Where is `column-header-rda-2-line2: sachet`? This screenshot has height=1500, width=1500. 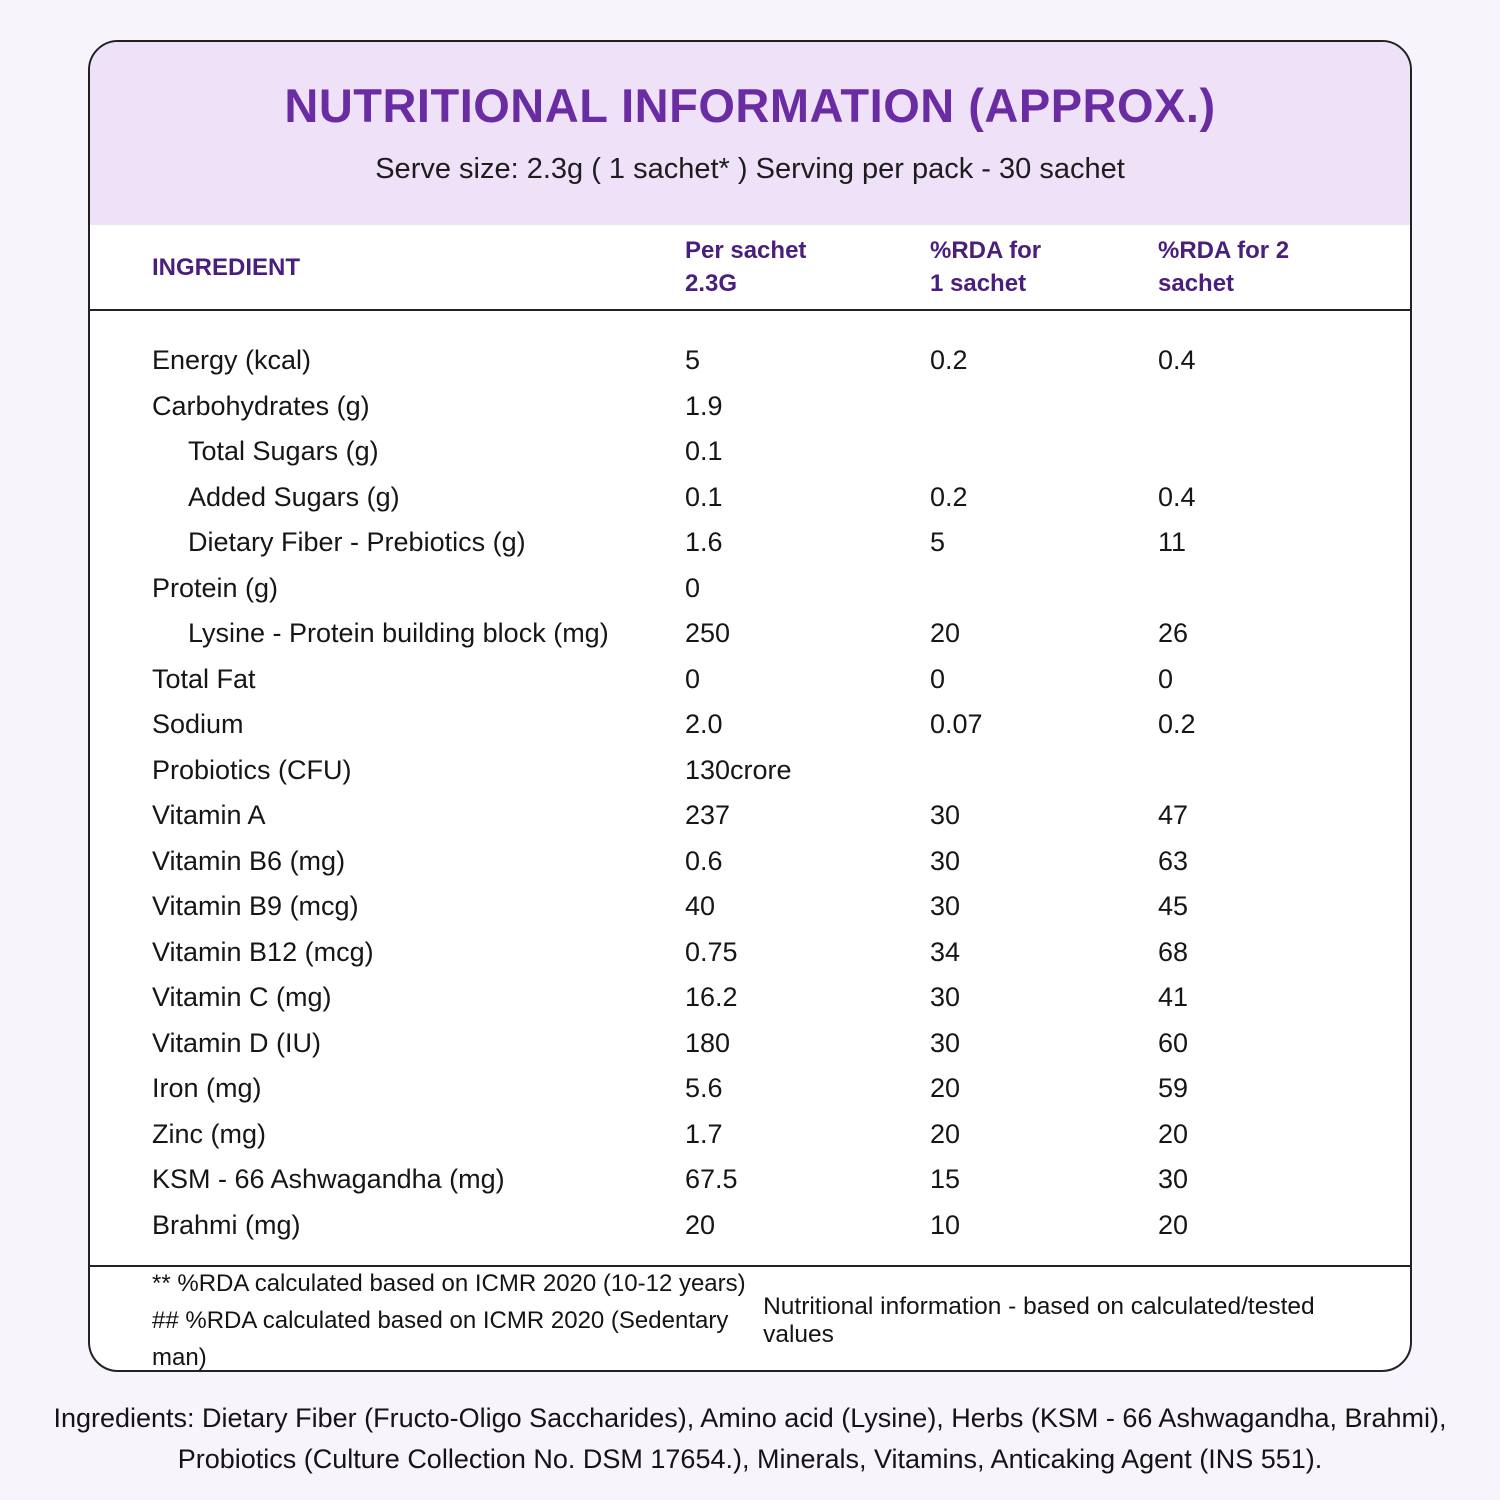
column-header-rda-2-line2: sachet is located at coordinates (1196, 283).